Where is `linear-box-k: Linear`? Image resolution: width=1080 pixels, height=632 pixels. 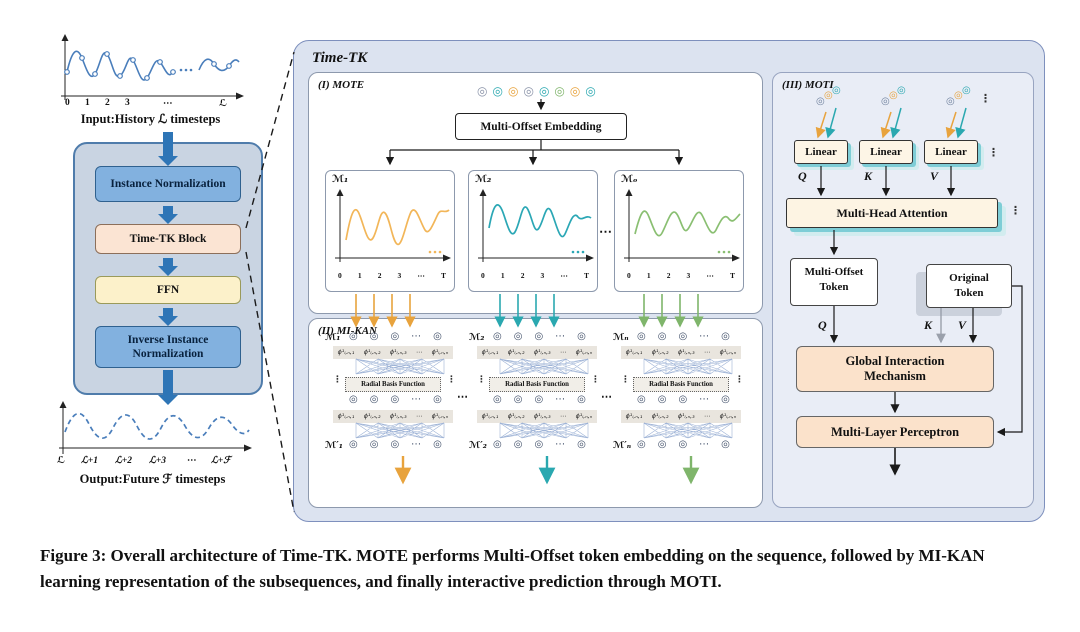
linear-box-k: Linear is located at coordinates (886, 152).